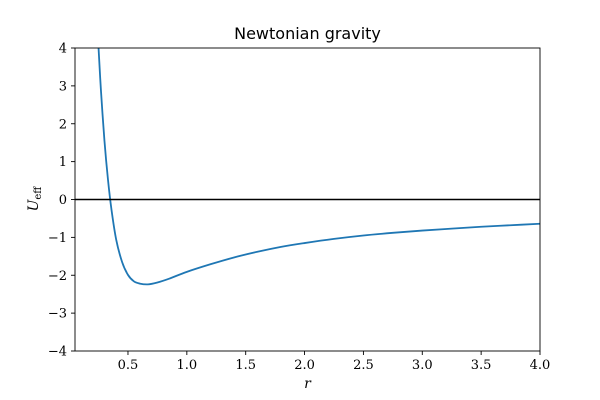 This screenshot has height=400, width=600. Describe the element at coordinates (308, 384) in the screenshot. I see `x-axis-label: r` at that location.